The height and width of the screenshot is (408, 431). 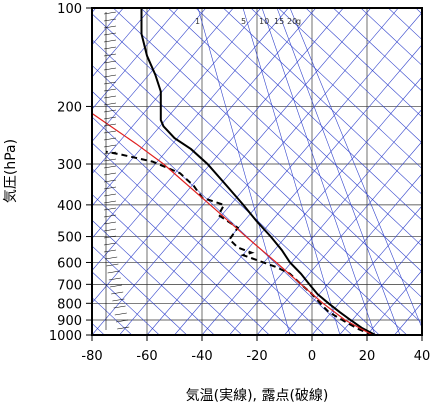 What do you see at coordinates (11, 171) in the screenshot?
I see `y-axis-title: 気圧(hPa)` at bounding box center [11, 171].